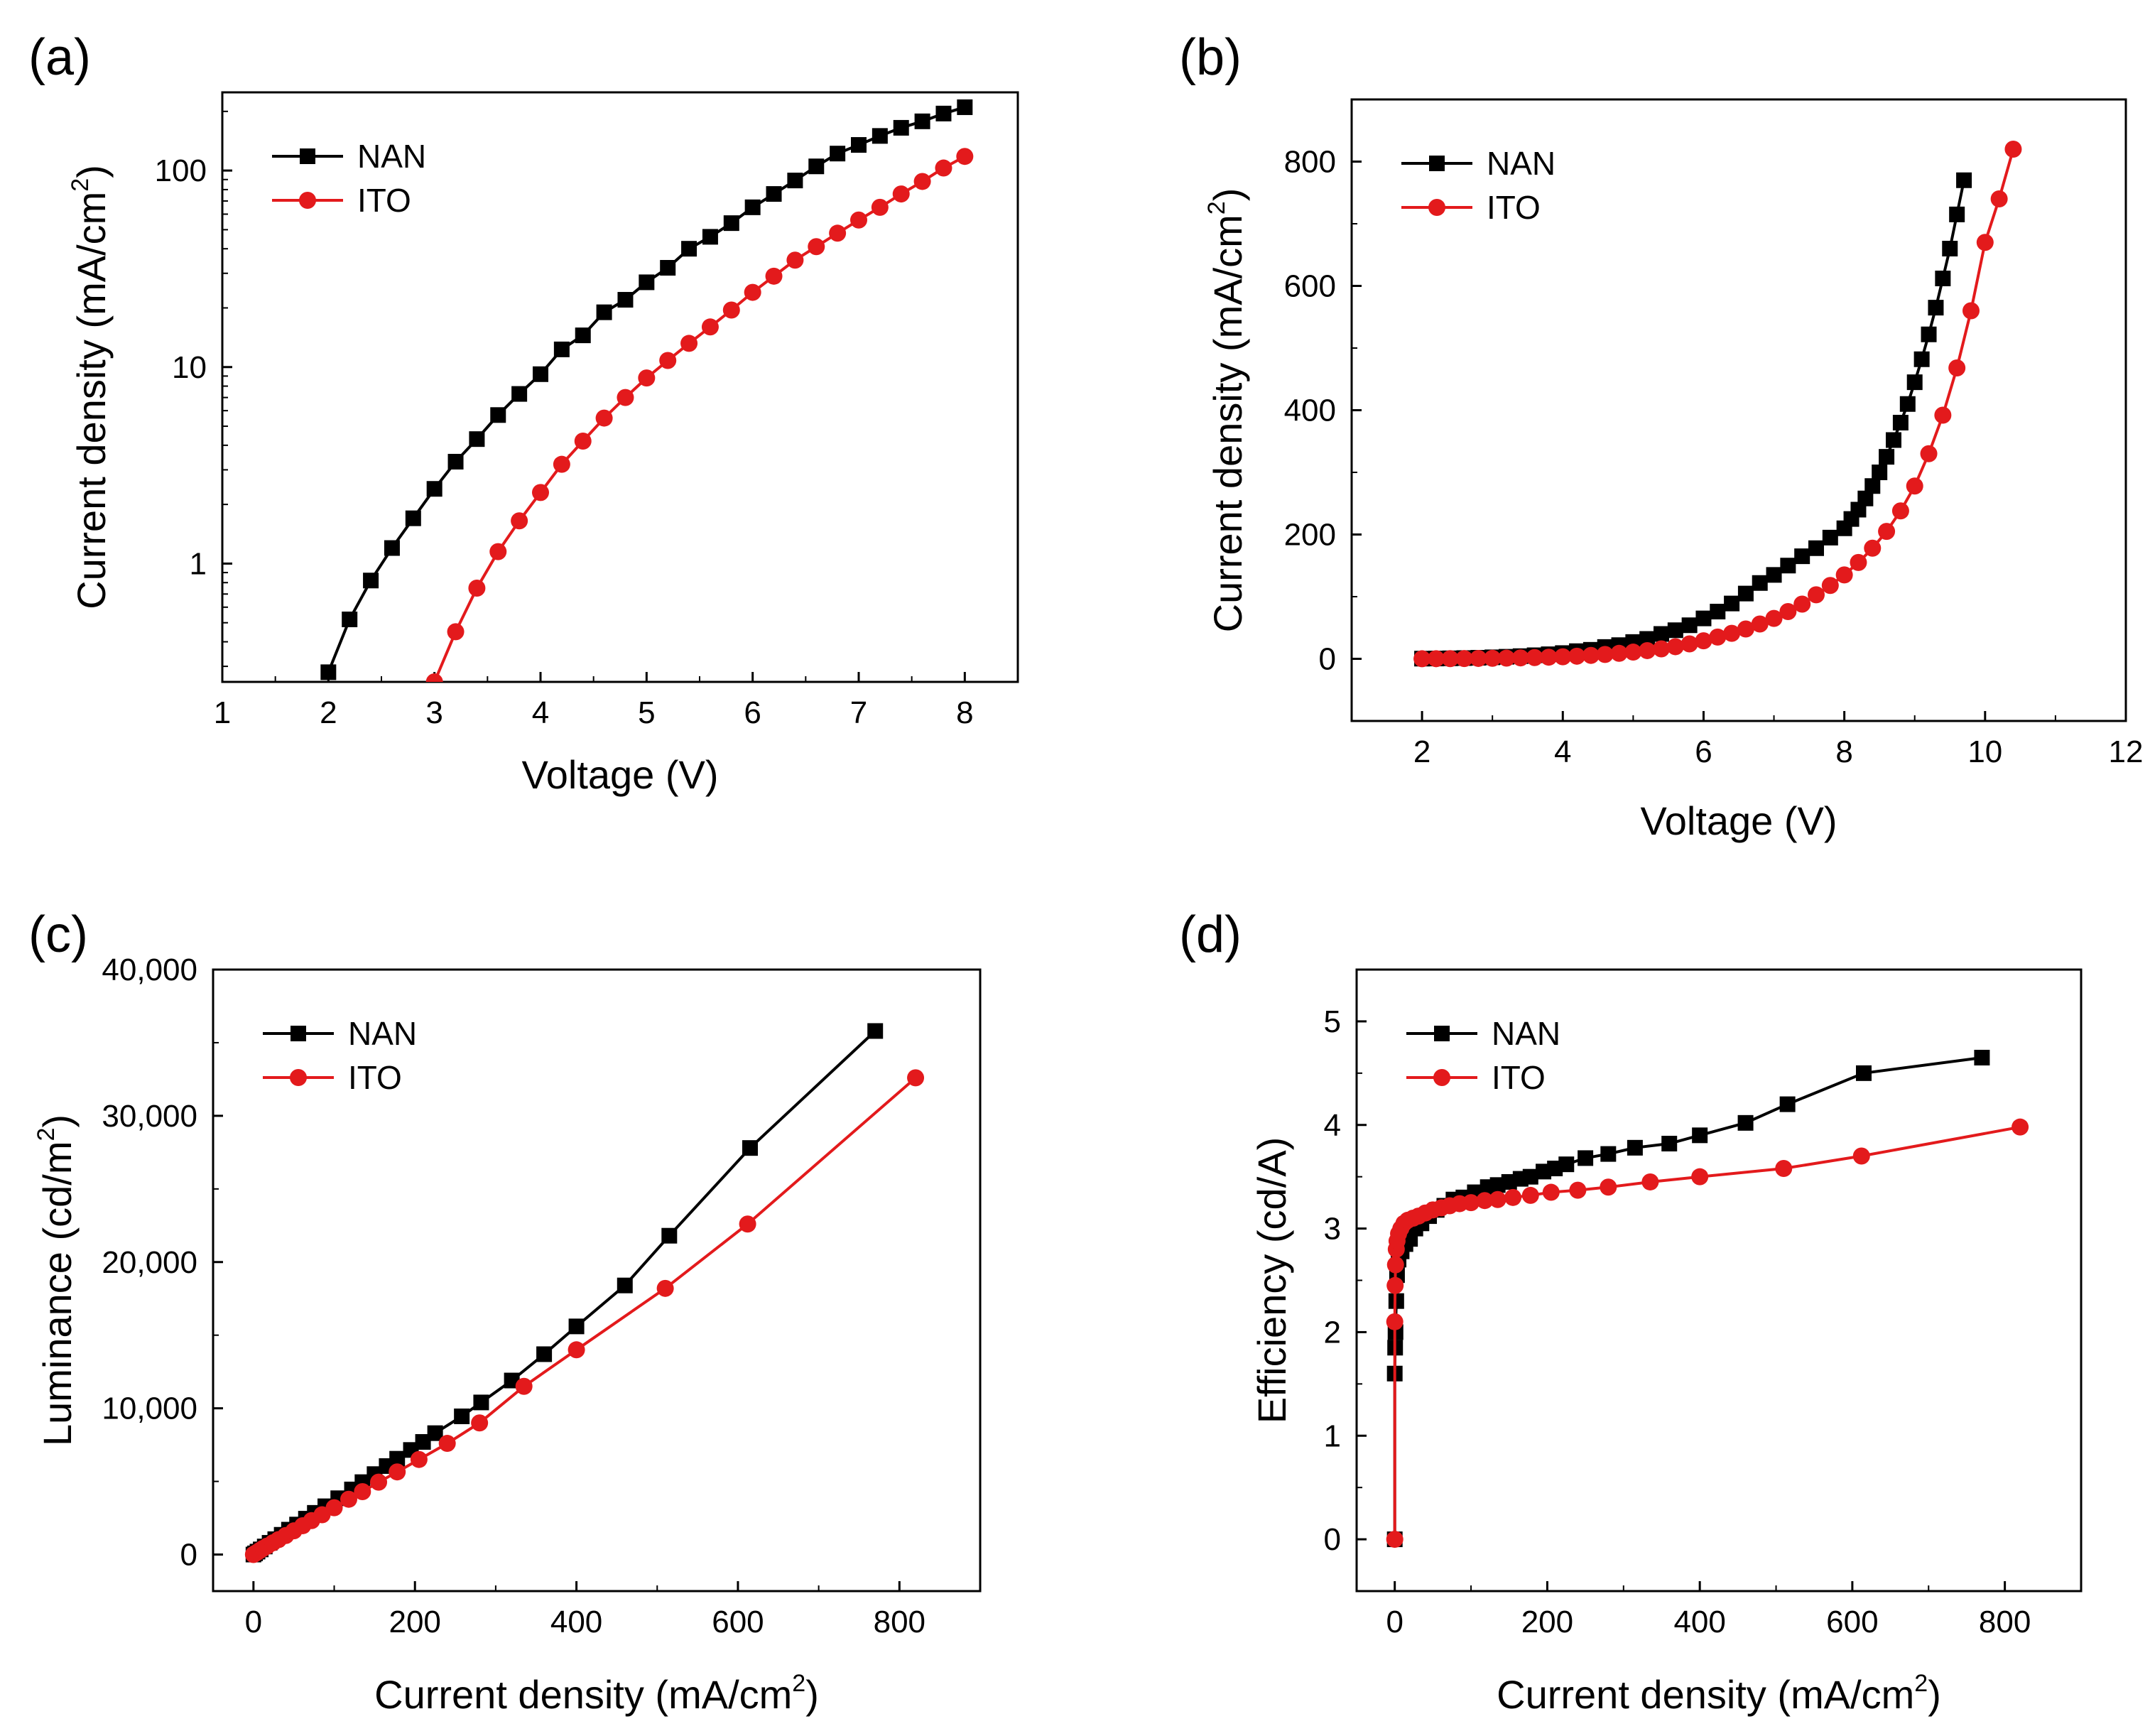 The image size is (2150, 1736). I want to click on legend-marker-nan, so click(307, 156).